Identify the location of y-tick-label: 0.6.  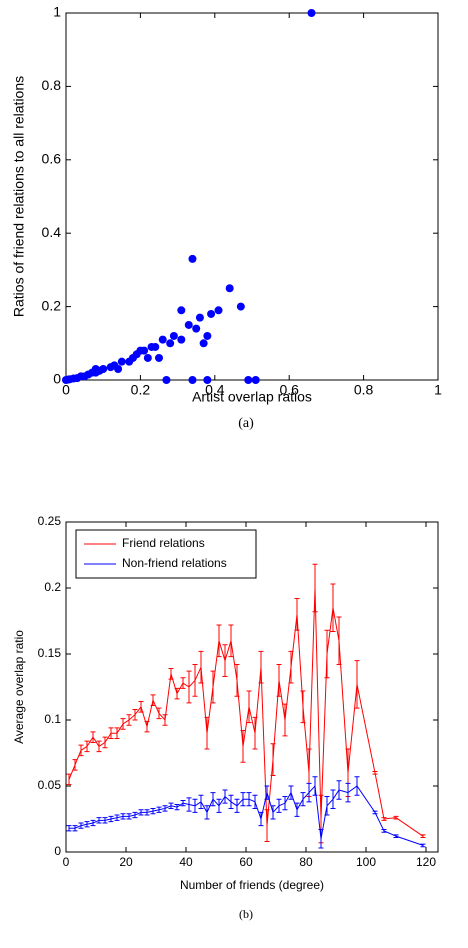
(52, 159).